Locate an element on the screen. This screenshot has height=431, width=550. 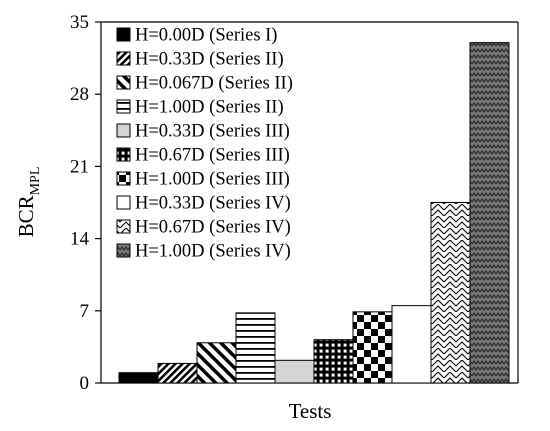
legend-label: H=0.67D (Series IV) is located at coordinates (213, 228).